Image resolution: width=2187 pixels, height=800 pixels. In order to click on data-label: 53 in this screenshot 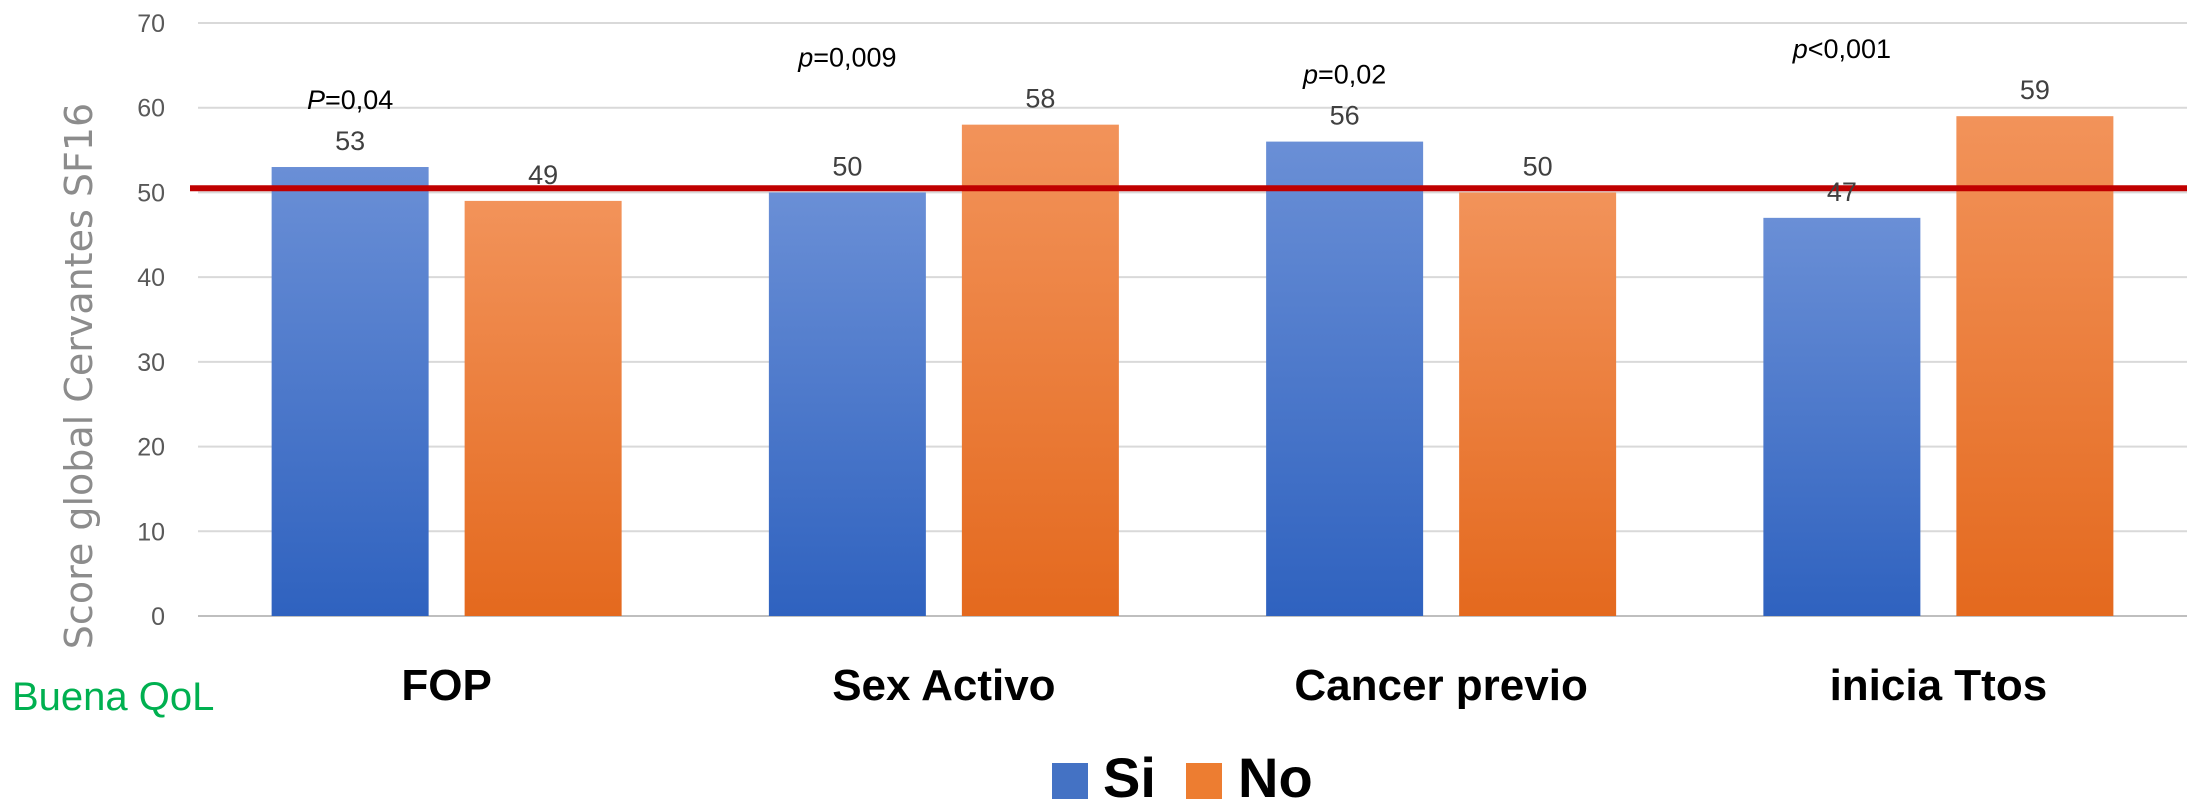, I will do `click(350, 141)`.